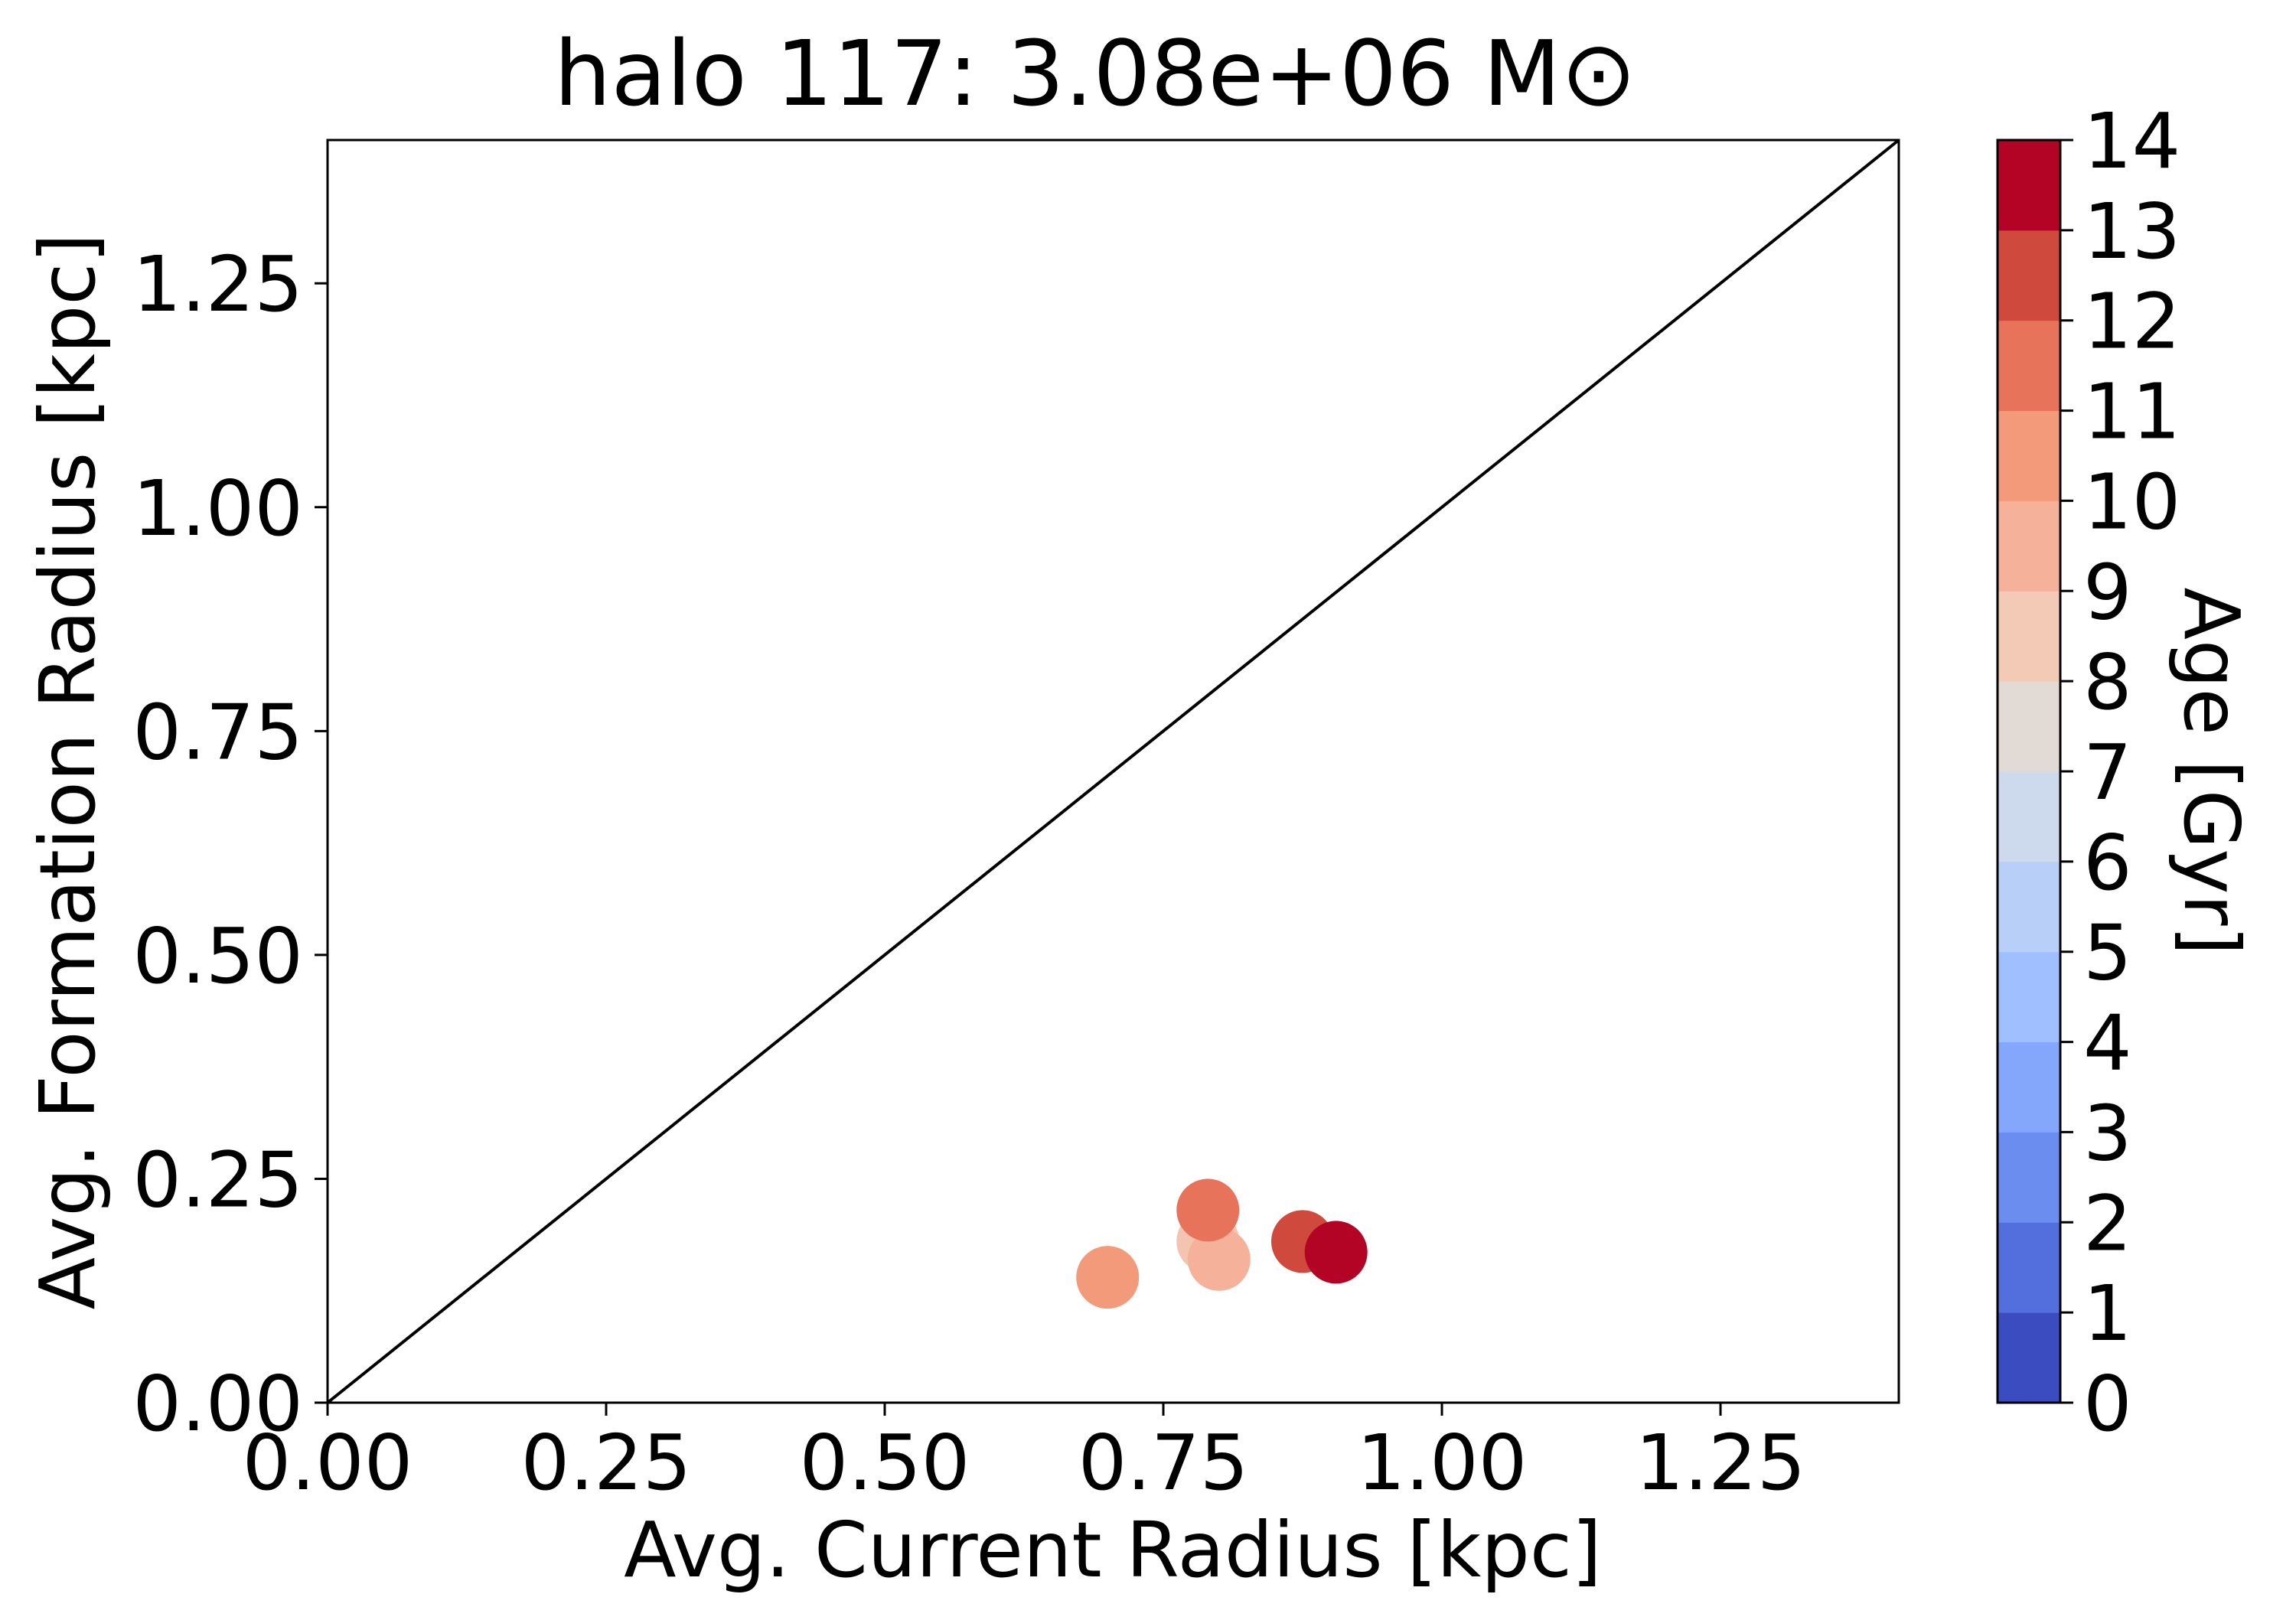  Describe the element at coordinates (217, 732) in the screenshot. I see `y-tick-label: 0.75` at that location.